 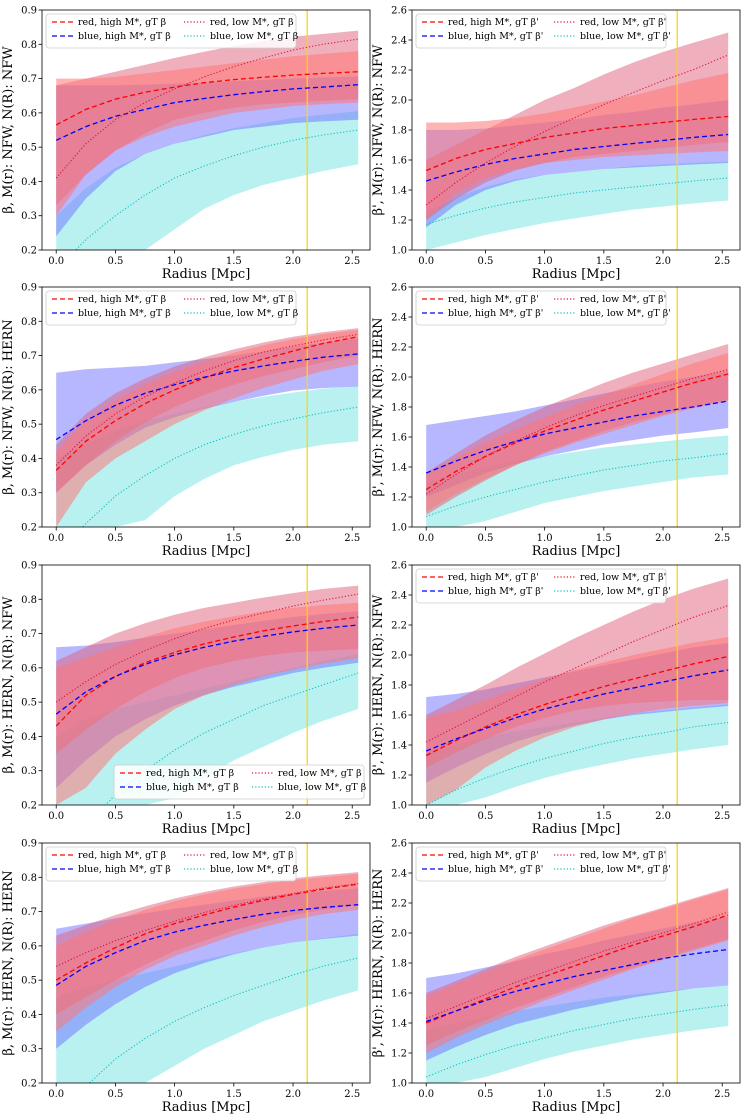 I want to click on legend-label: red, high M*, gT β', so click(x=493, y=855).